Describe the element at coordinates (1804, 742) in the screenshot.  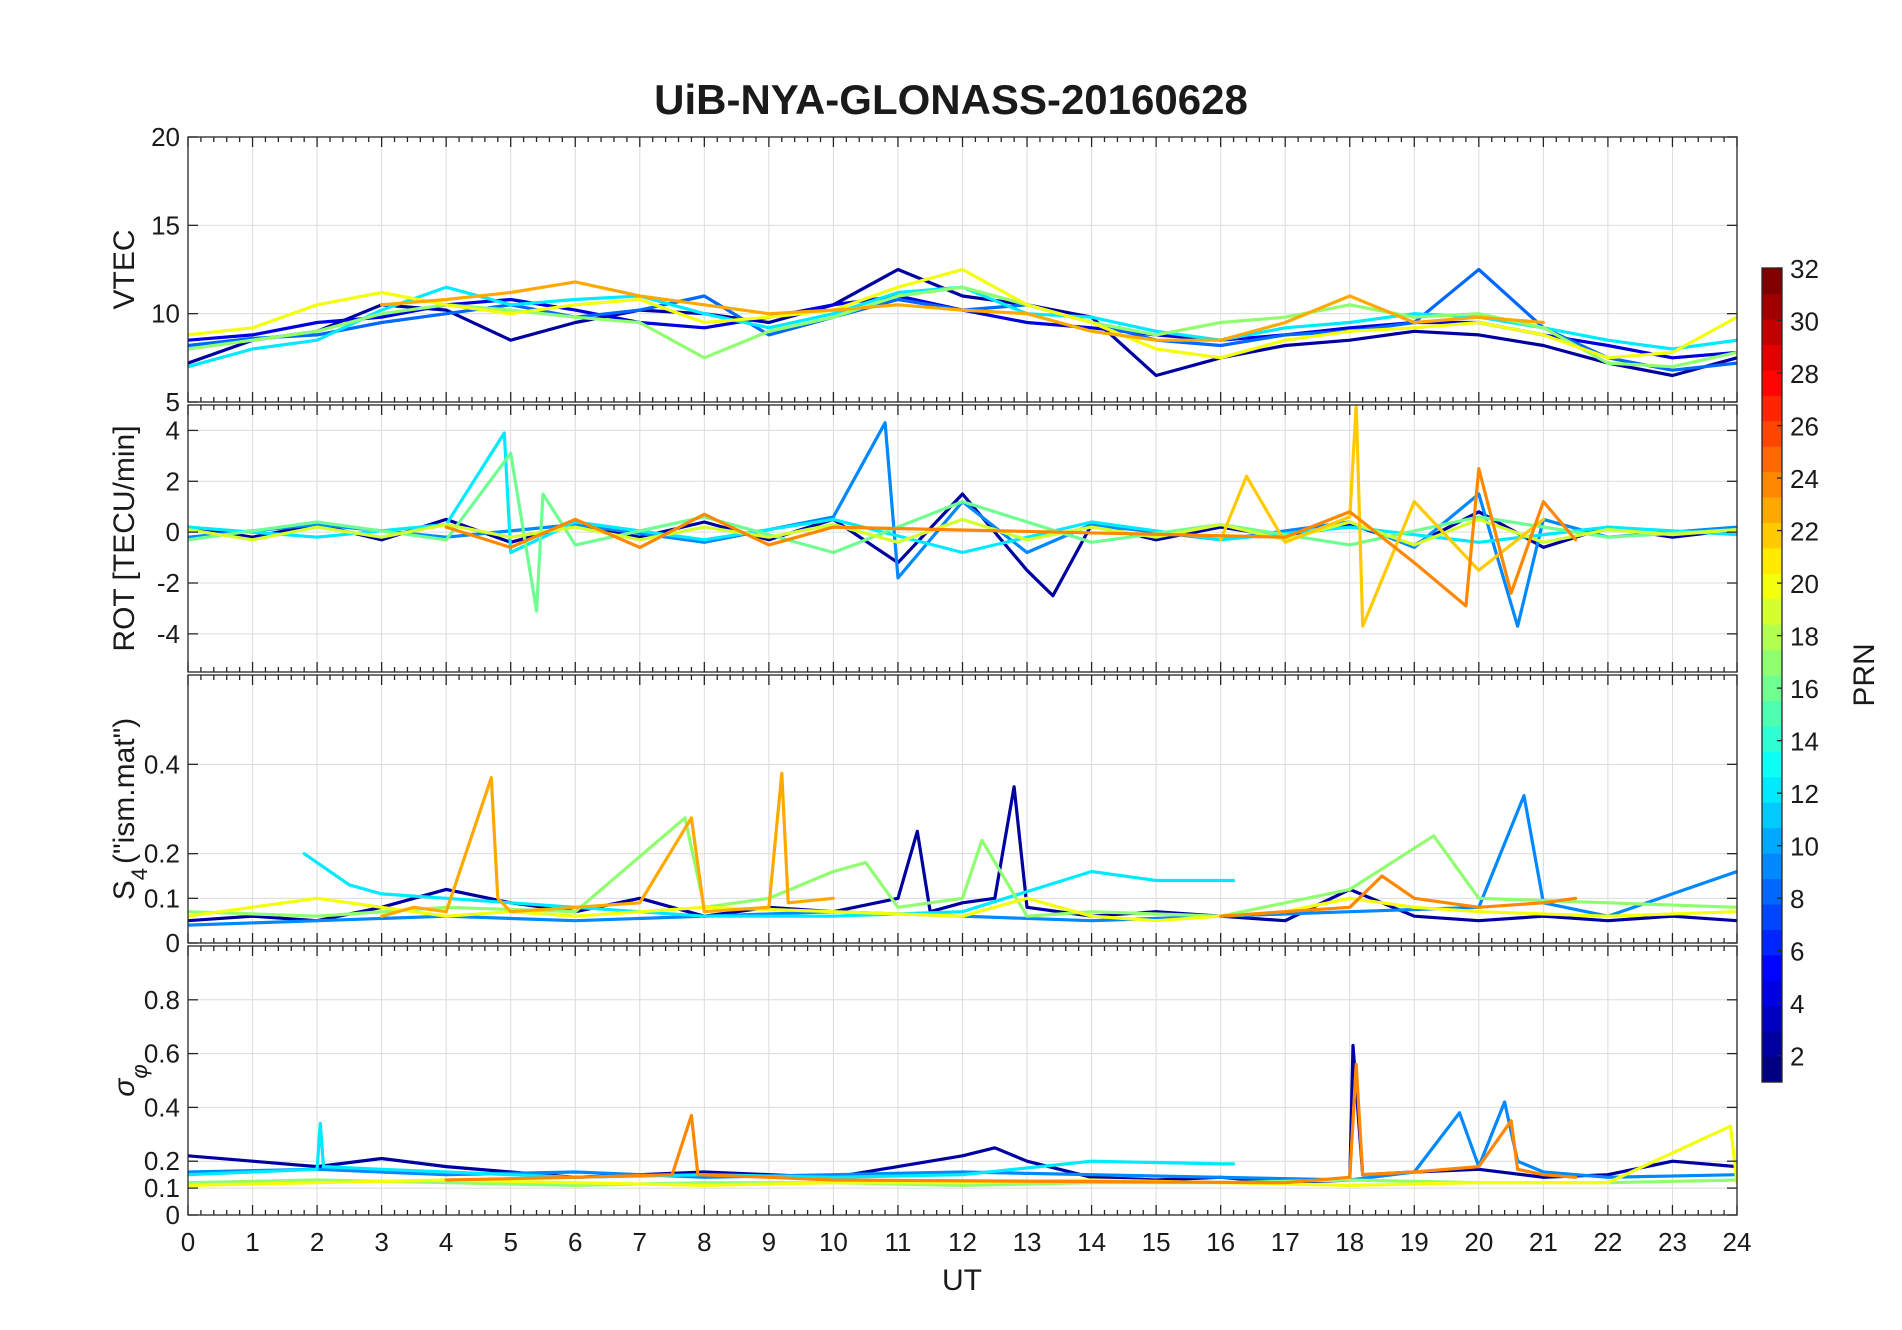
I see `colorbar-tick-label: 14` at that location.